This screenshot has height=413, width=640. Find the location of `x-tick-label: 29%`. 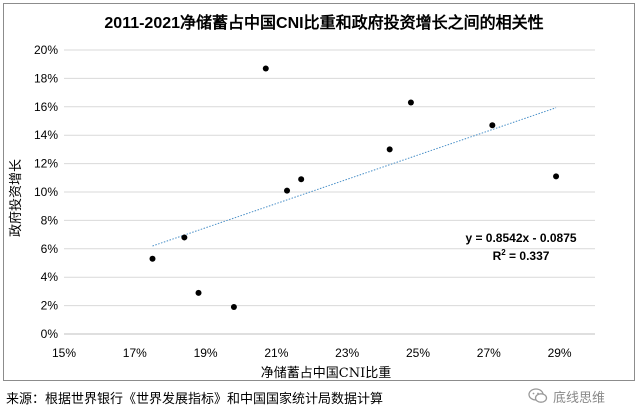

x-tick-label: 29% is located at coordinates (560, 353).